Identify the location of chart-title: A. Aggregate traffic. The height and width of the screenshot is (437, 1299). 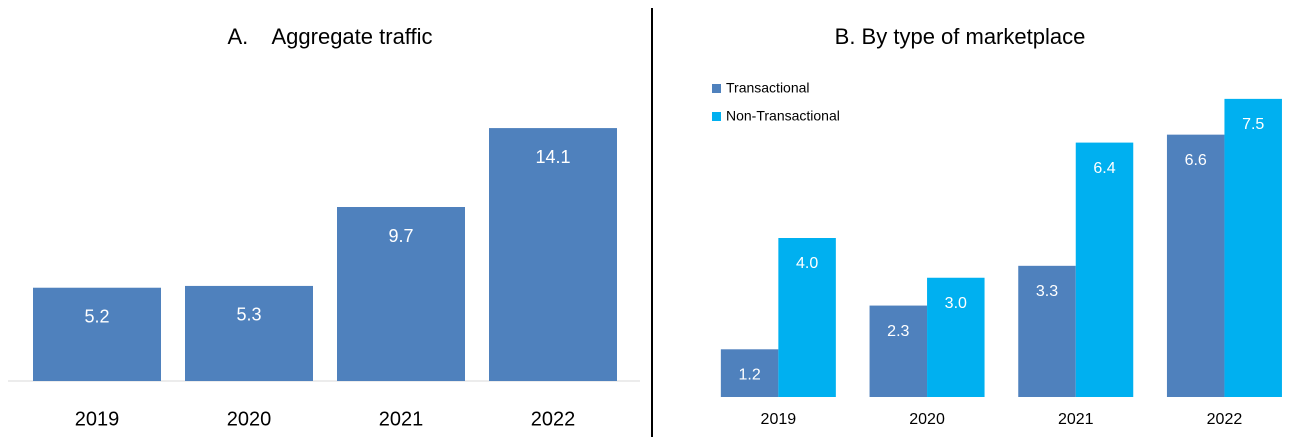
(329, 36).